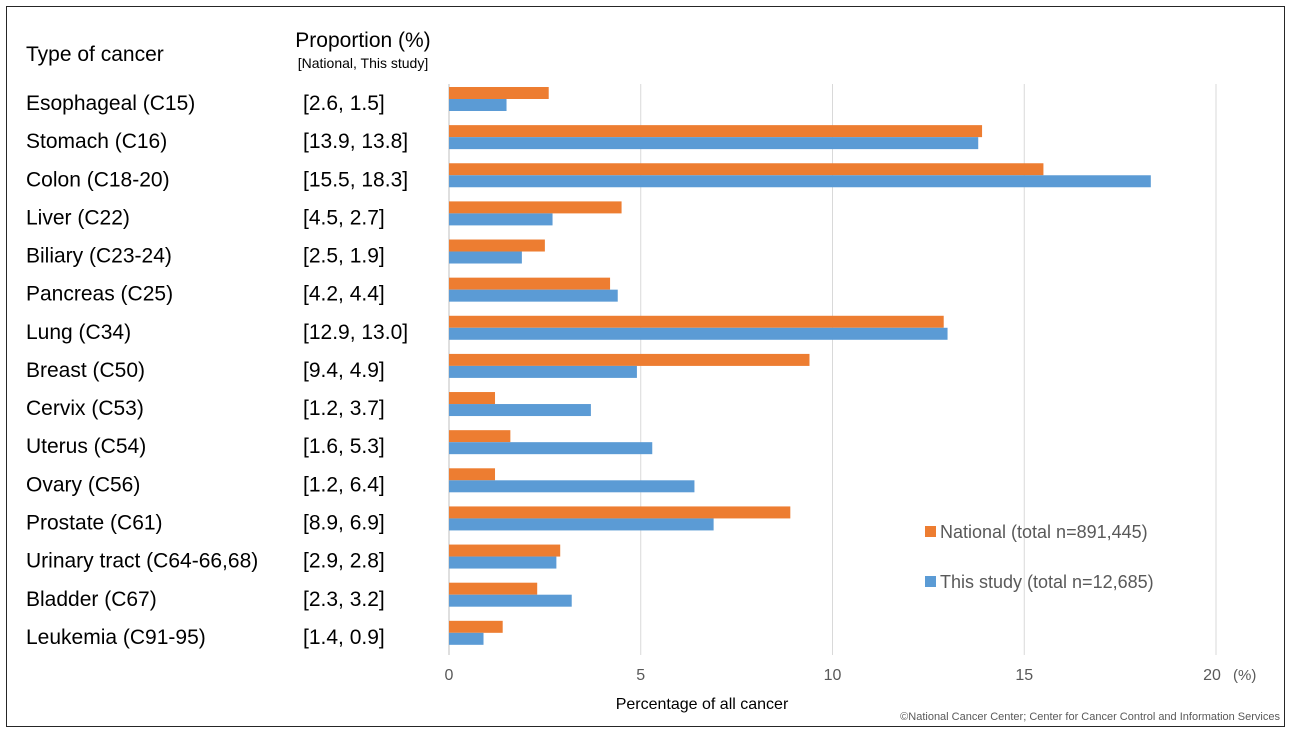 Image resolution: width=1293 pixels, height=735 pixels. I want to click on bar-this-study-pancreas, so click(533, 295).